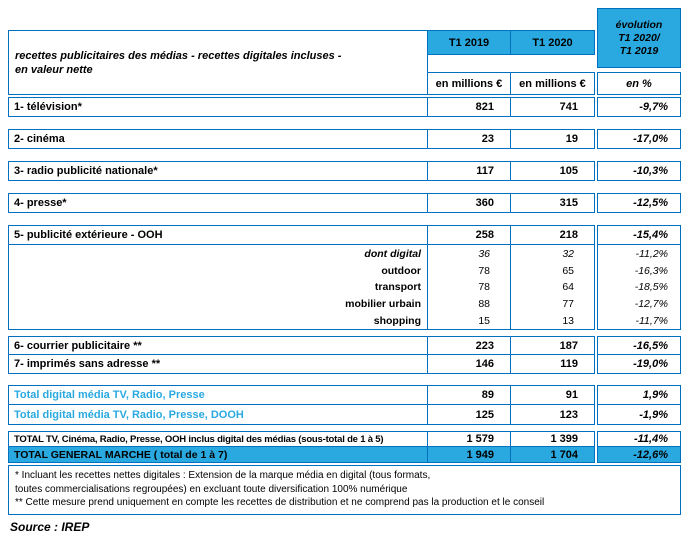  What do you see at coordinates (553, 287) in the screenshot?
I see `ooh-sub-values-2020: 32 65 64 77 13` at bounding box center [553, 287].